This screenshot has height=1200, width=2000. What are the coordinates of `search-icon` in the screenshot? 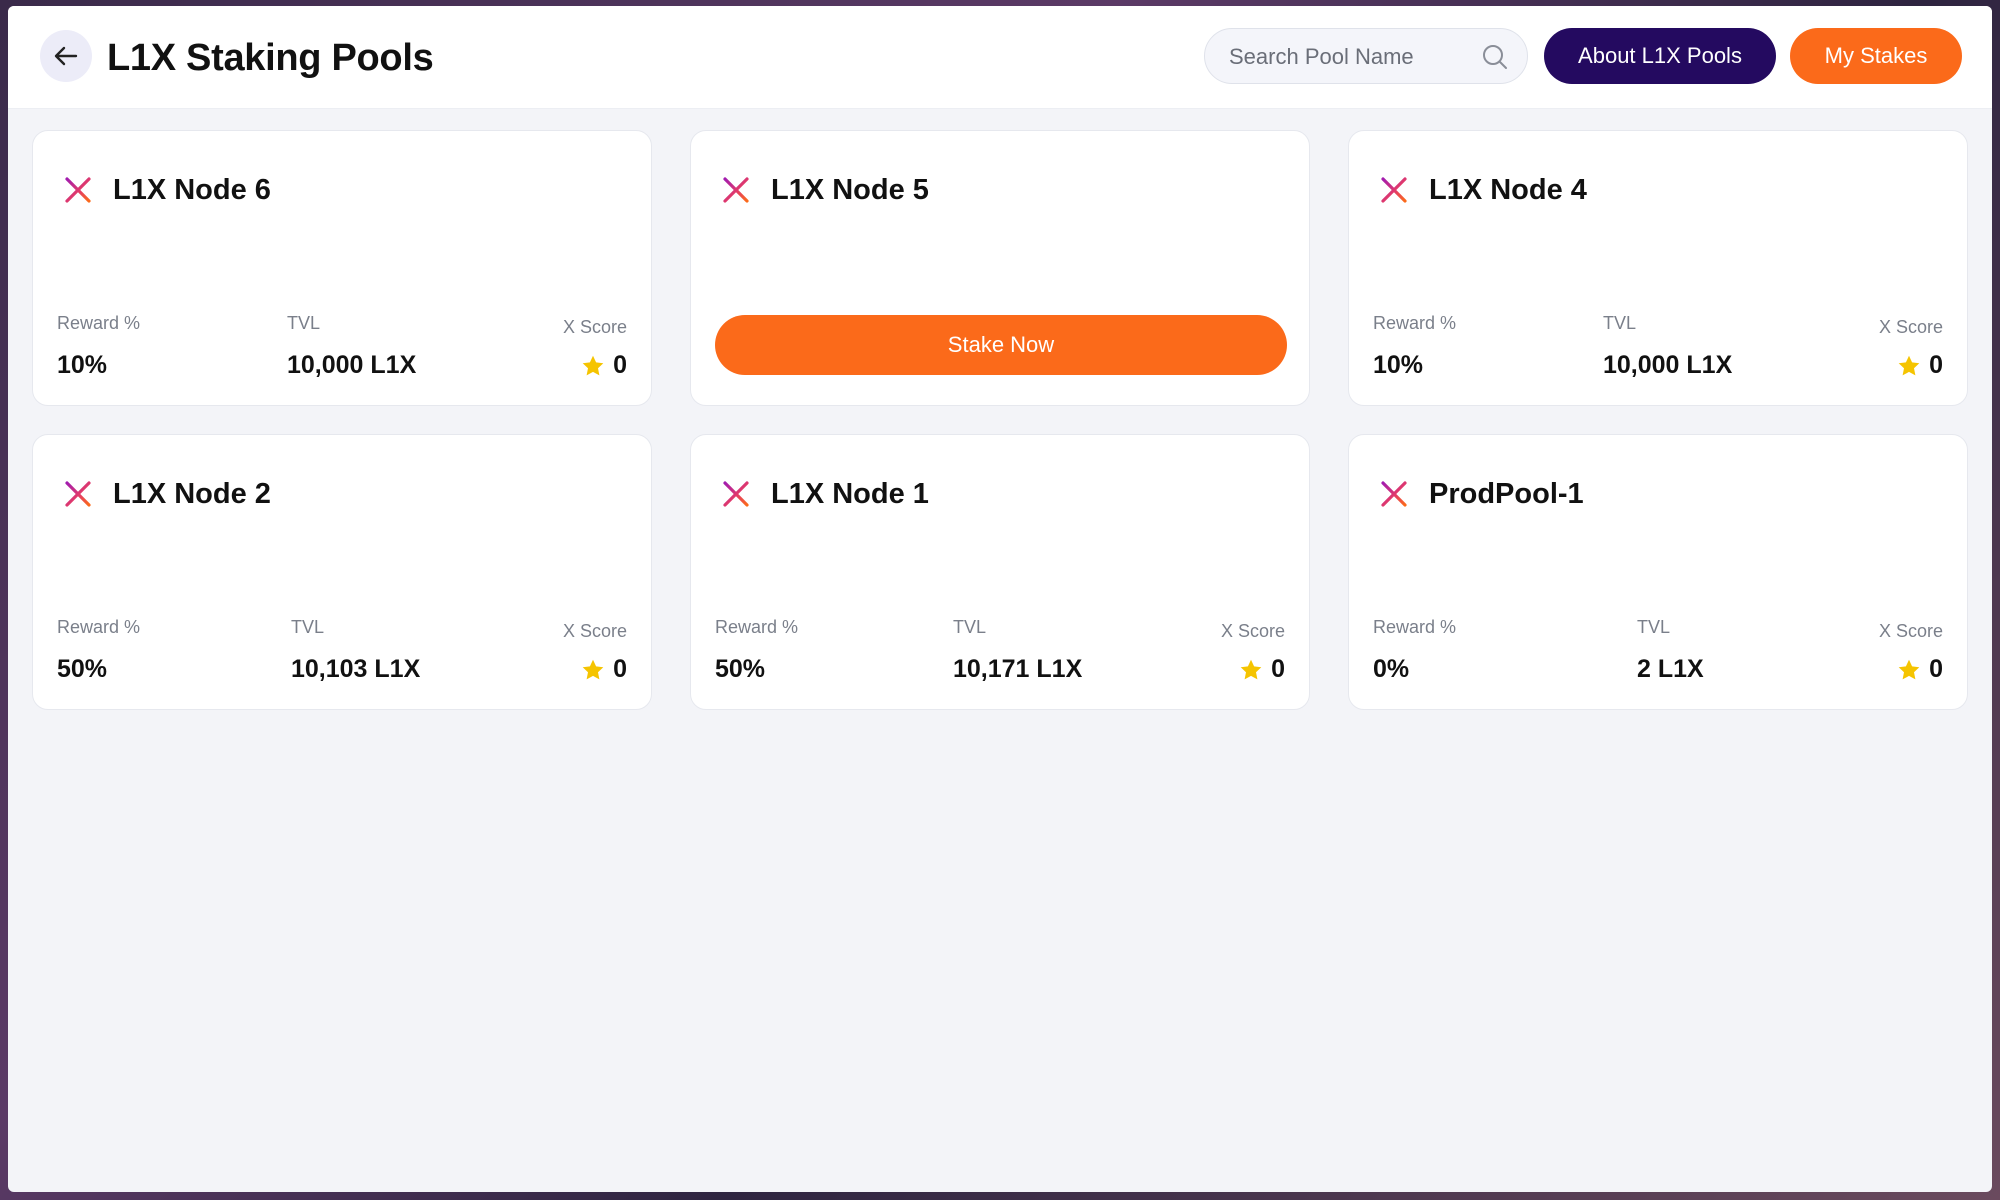 It's located at (1495, 57).